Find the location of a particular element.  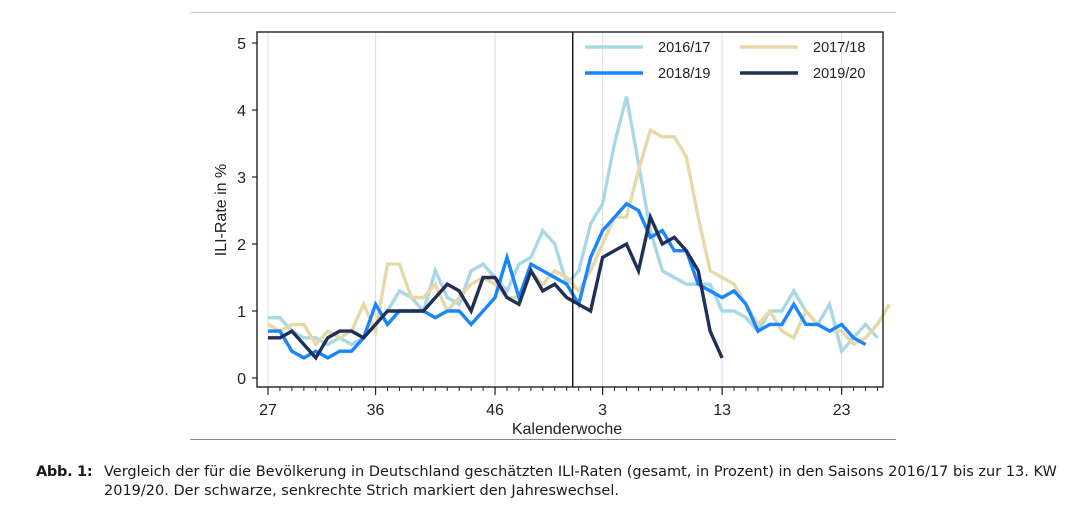

y-tick-label: 0 is located at coordinates (241, 379).